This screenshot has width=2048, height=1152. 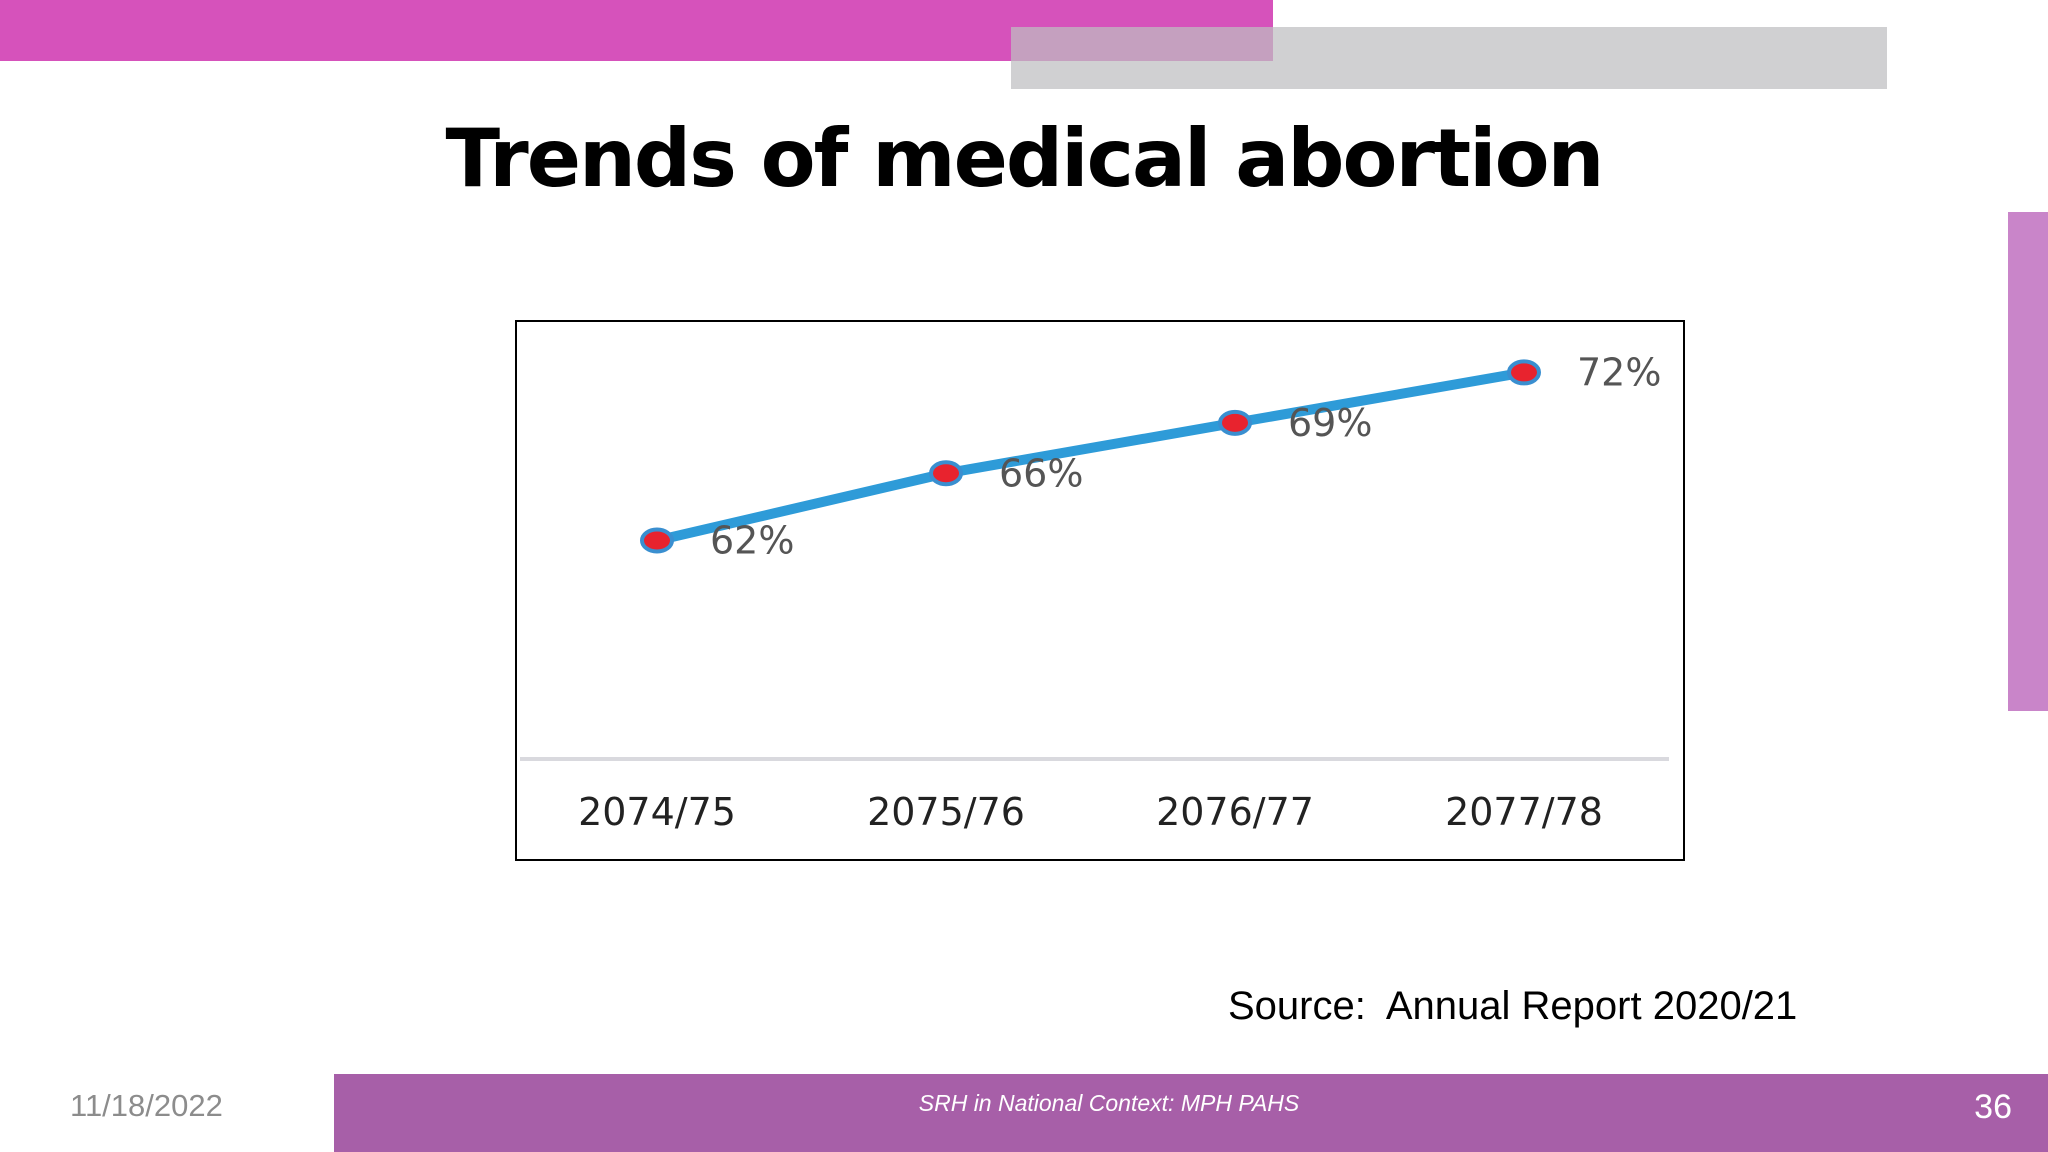 I want to click on data-label: 66%, so click(x=1041, y=473).